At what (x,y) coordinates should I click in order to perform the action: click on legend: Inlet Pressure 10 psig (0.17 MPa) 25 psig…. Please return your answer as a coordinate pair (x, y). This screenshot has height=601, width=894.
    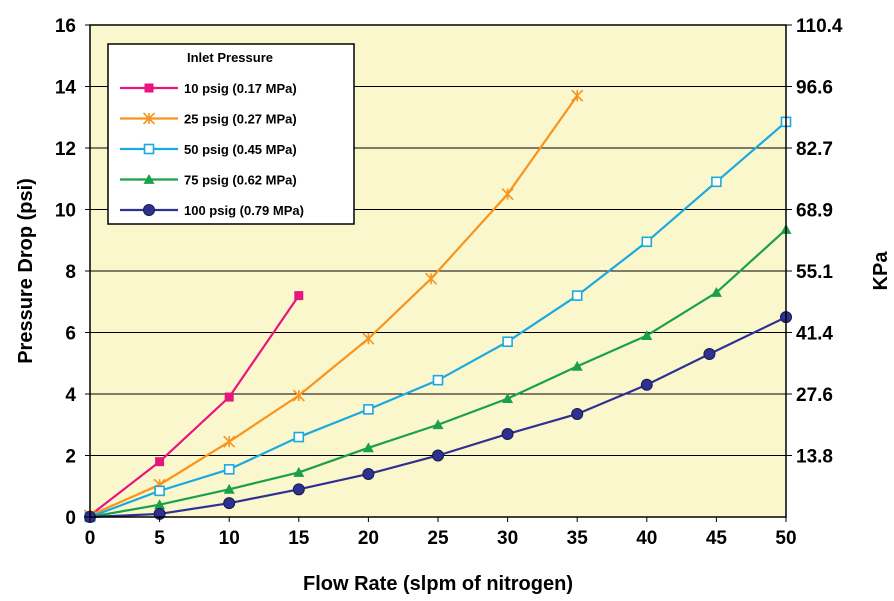
    Looking at the image, I should click on (231, 134).